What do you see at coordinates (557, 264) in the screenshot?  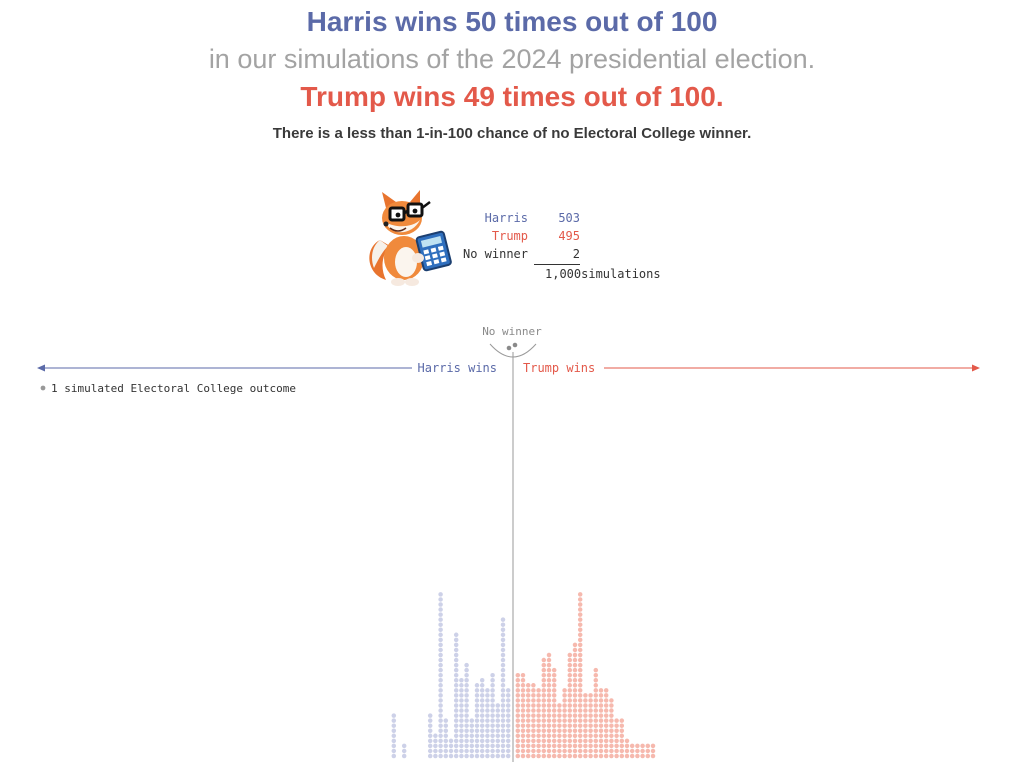 I see `tally-total-rule` at bounding box center [557, 264].